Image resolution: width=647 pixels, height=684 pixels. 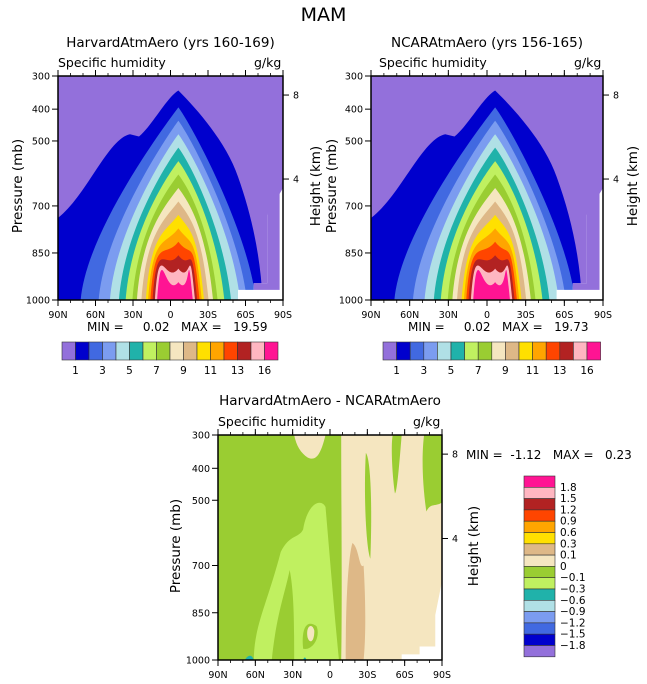 I want to click on y-right-tick-label-harvard: 8, so click(x=296, y=96).